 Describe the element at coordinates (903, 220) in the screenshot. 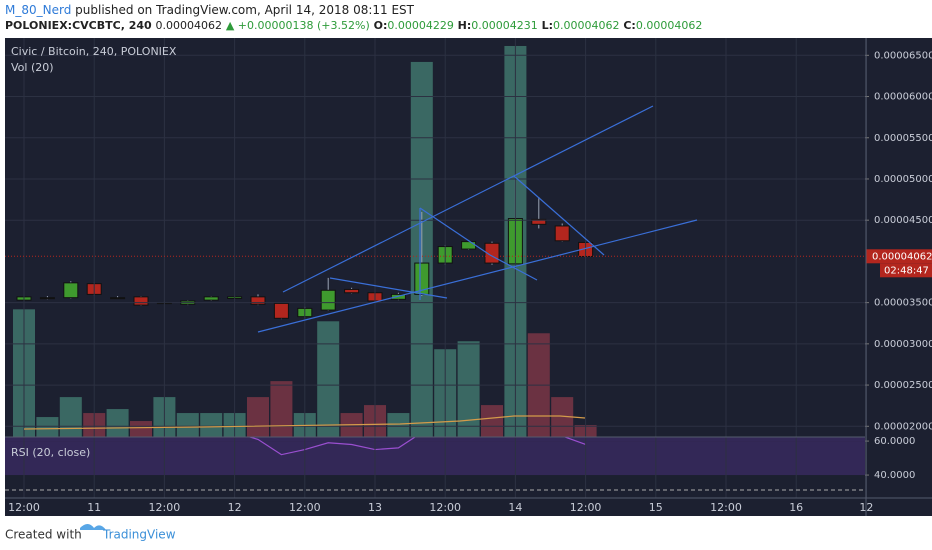

I see `y-tick-label: 0.00004500` at that location.